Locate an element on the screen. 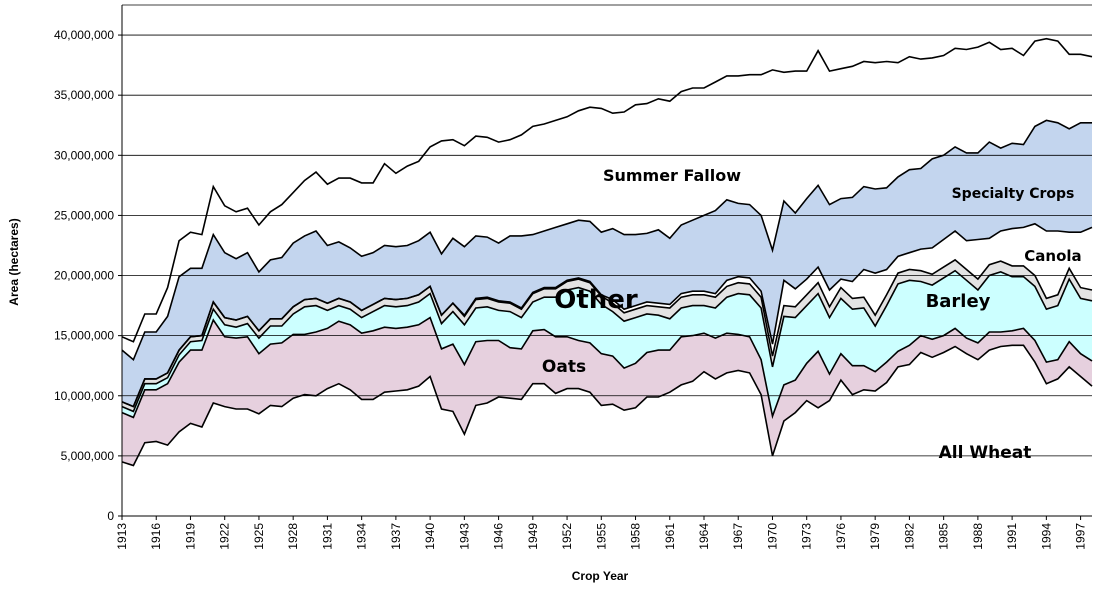 This screenshot has height=593, width=1094. x-tick-label: 1970 is located at coordinates (772, 536).